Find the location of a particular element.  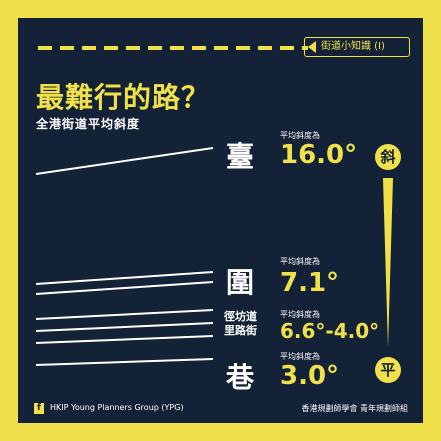

scale-top-badge: 斜 is located at coordinates (388, 157).